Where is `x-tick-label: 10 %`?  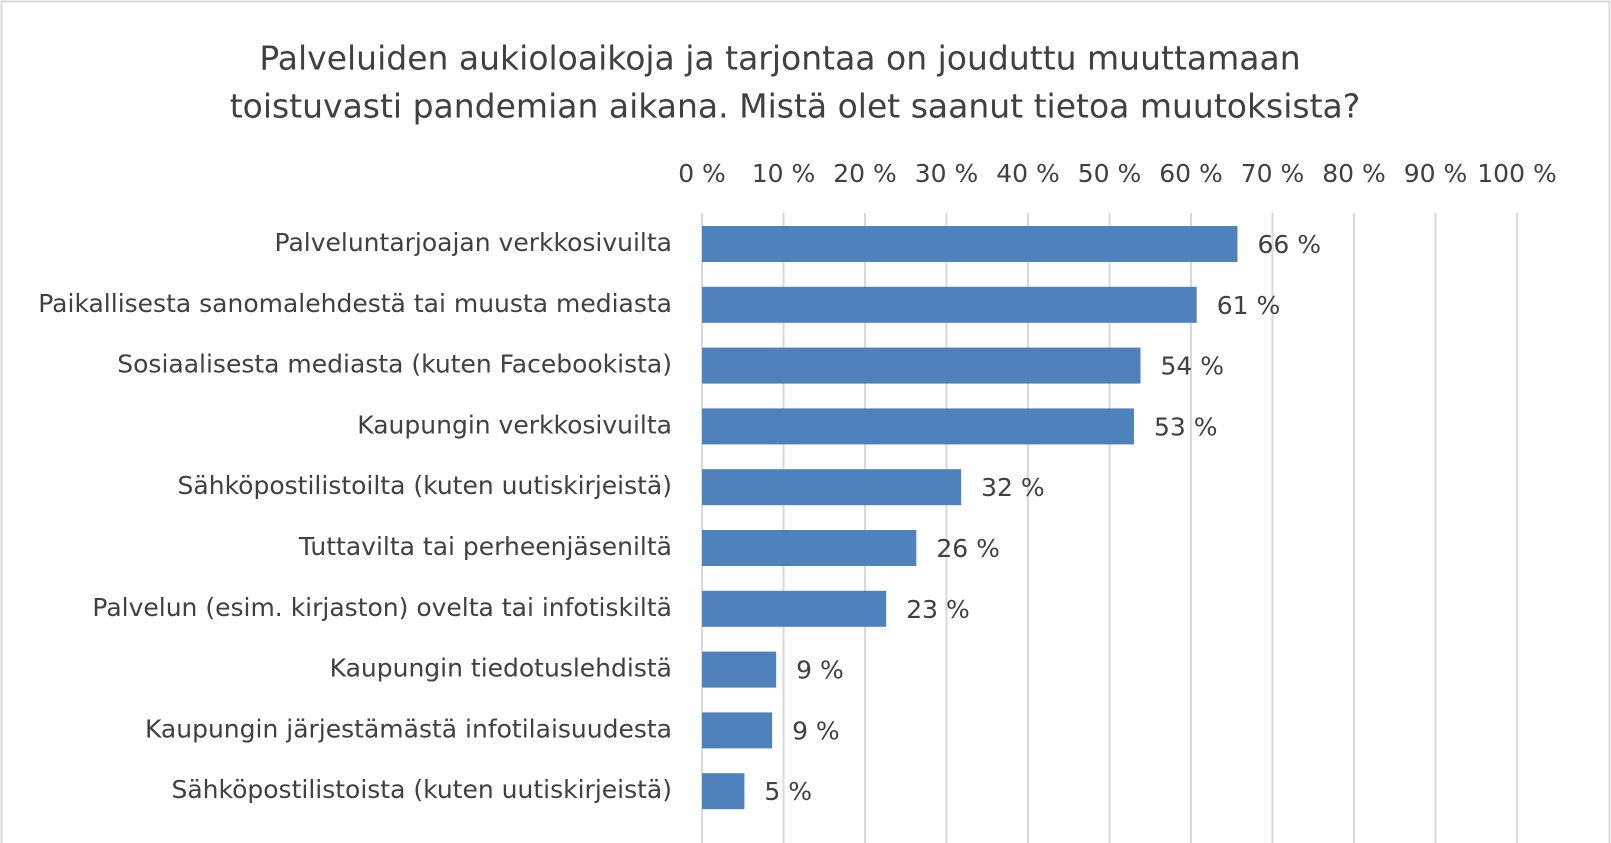
x-tick-label: 10 % is located at coordinates (784, 173).